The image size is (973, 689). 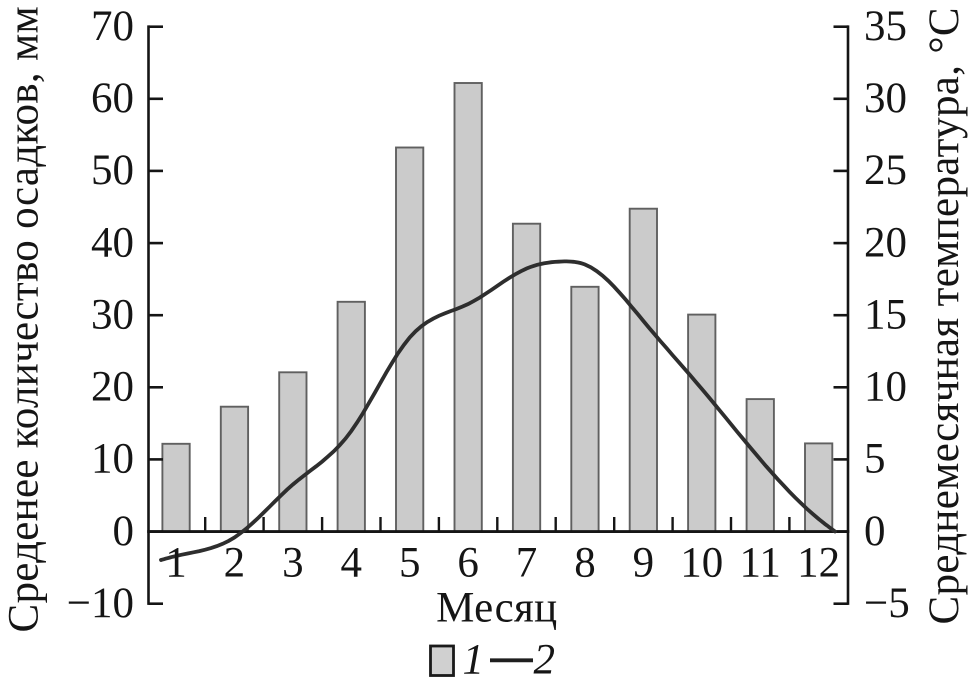 What do you see at coordinates (293, 563) in the screenshot?
I see `svg-text: 3` at bounding box center [293, 563].